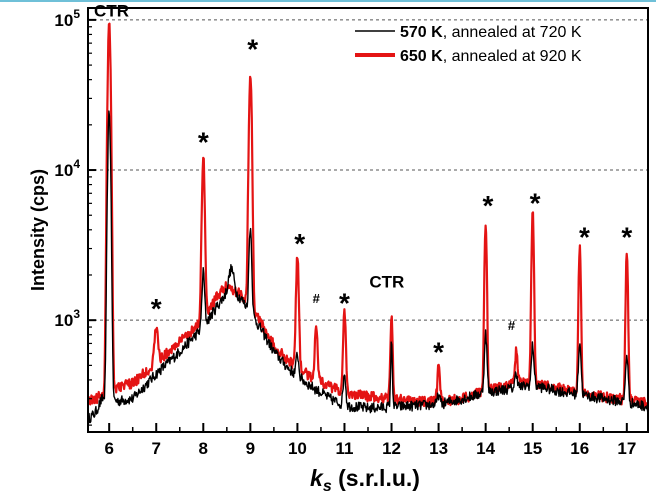 This screenshot has width=656, height=498. I want to click on peak-star-3: *, so click(203, 142).